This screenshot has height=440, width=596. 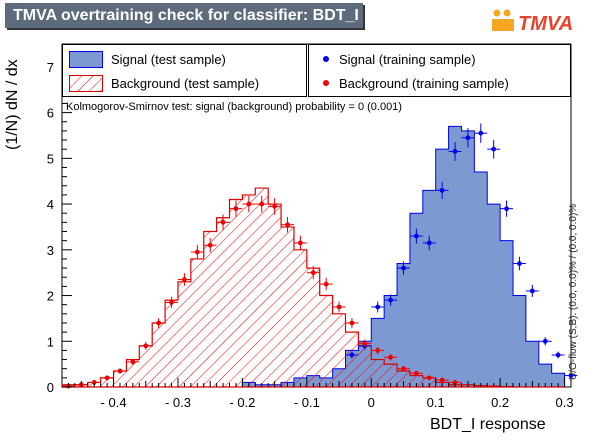 I want to click on x-tick-label: - 0.3, so click(x=178, y=402).